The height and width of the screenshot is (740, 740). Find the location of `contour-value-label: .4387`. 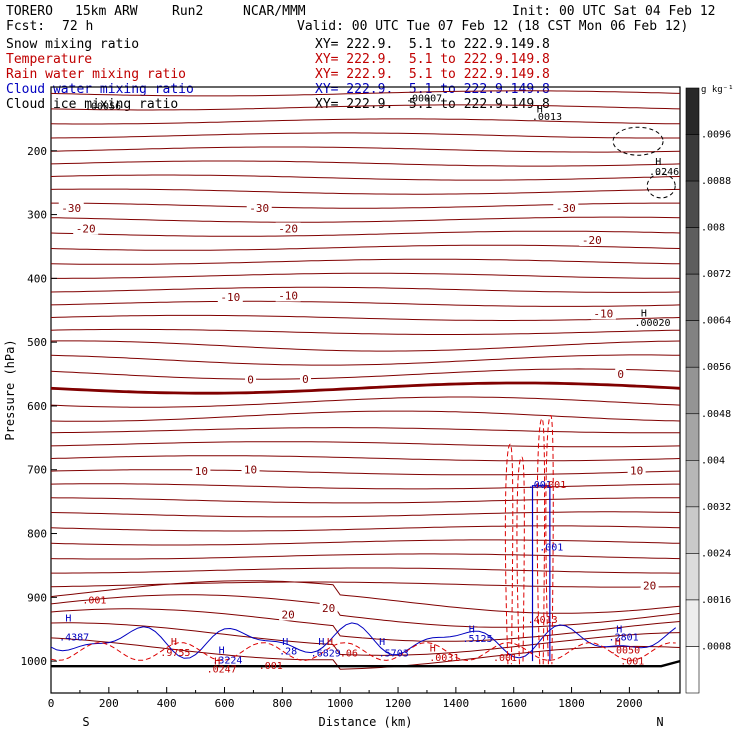

contour-value-label: .4387 is located at coordinates (74, 638).